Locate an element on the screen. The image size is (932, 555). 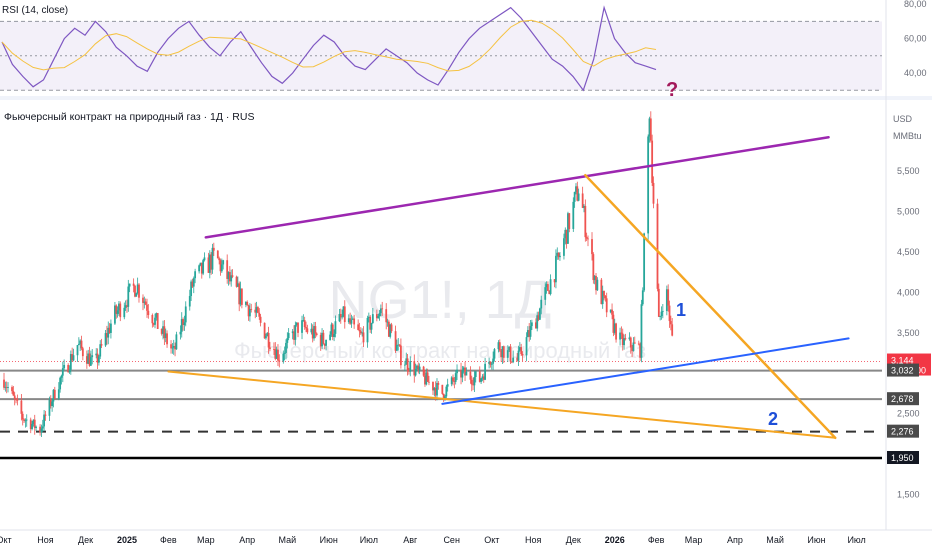
price-badge-bg is located at coordinates (903, 431).